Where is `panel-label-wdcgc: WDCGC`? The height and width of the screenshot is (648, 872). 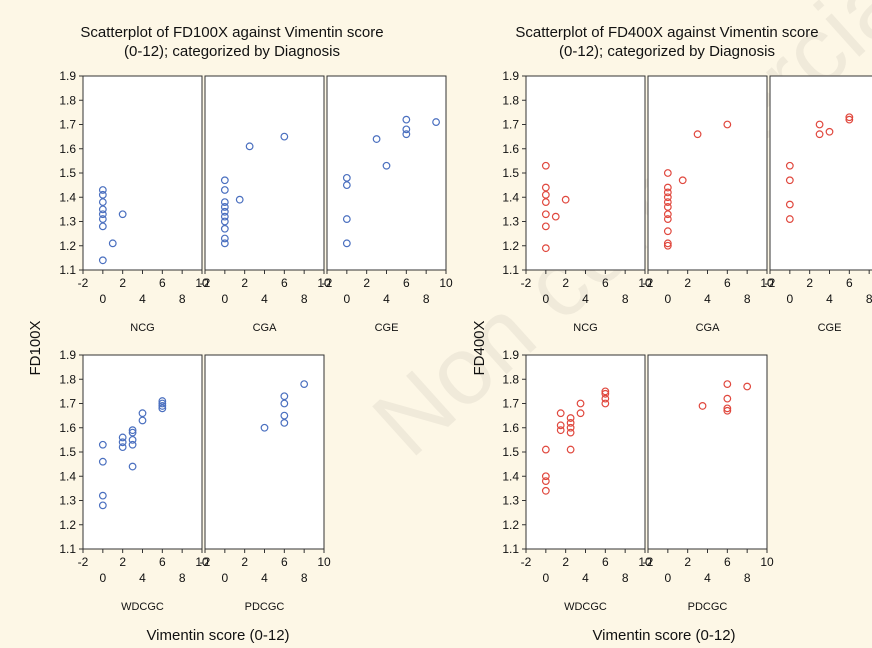 panel-label-wdcgc: WDCGC is located at coordinates (142, 607).